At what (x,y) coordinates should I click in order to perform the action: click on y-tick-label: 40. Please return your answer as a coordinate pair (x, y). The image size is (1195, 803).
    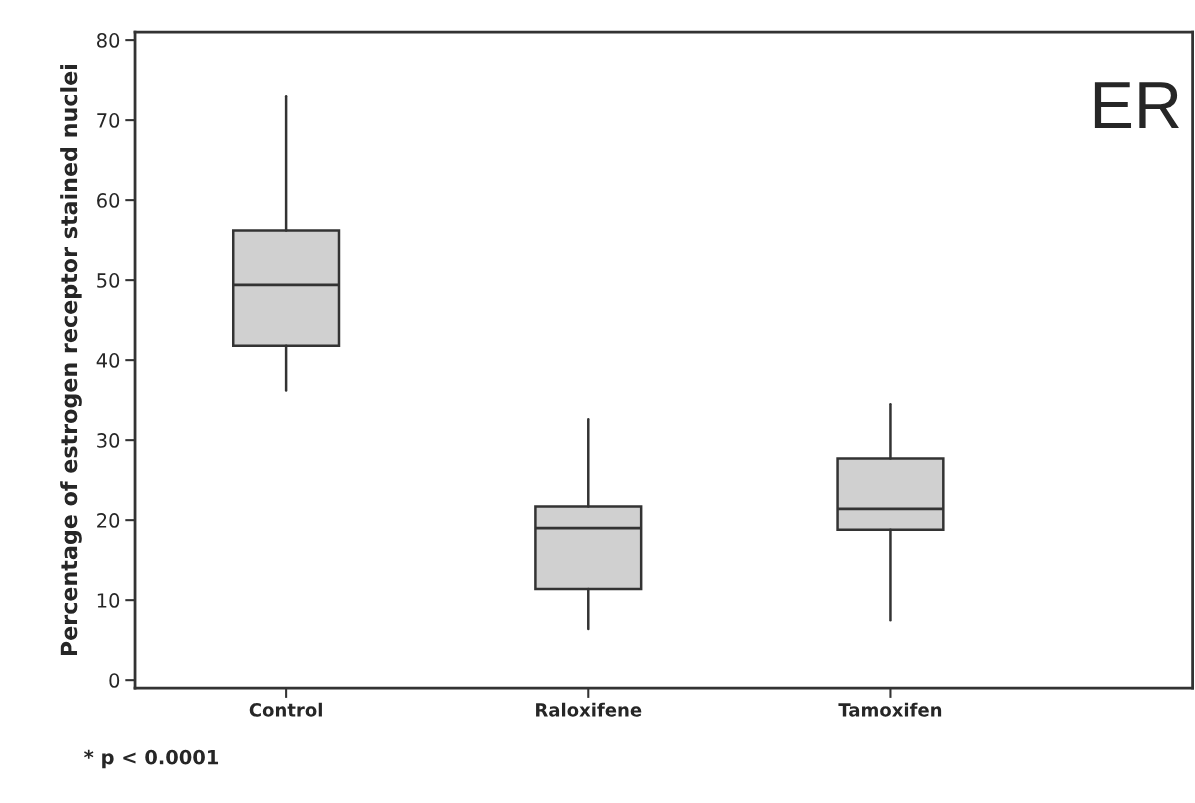
    Looking at the image, I should click on (108, 360).